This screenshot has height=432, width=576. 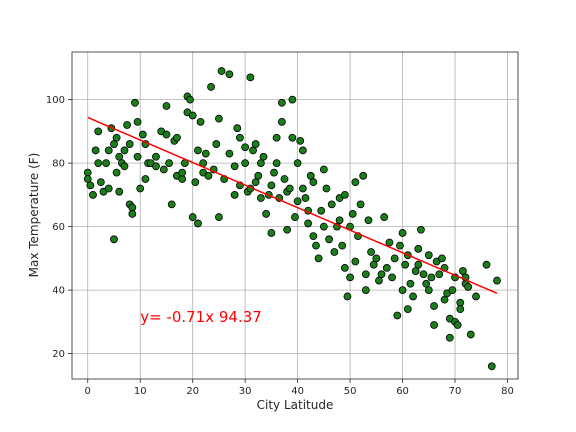 What do you see at coordinates (402, 391) in the screenshot?
I see `x-tick-label: 60` at bounding box center [402, 391].